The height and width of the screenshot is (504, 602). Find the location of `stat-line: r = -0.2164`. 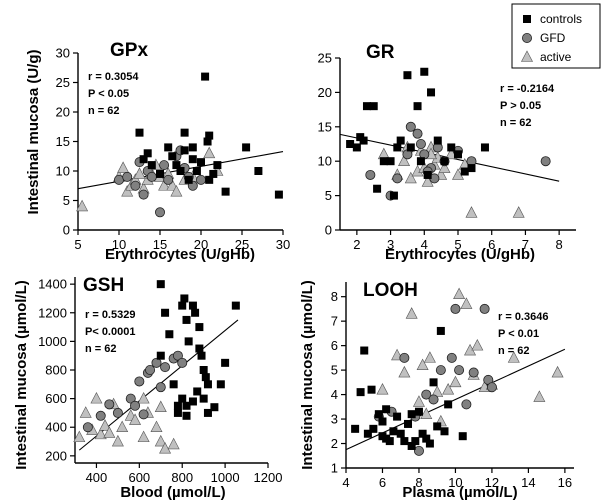

stat-line: r = -0.2164 is located at coordinates (527, 89).